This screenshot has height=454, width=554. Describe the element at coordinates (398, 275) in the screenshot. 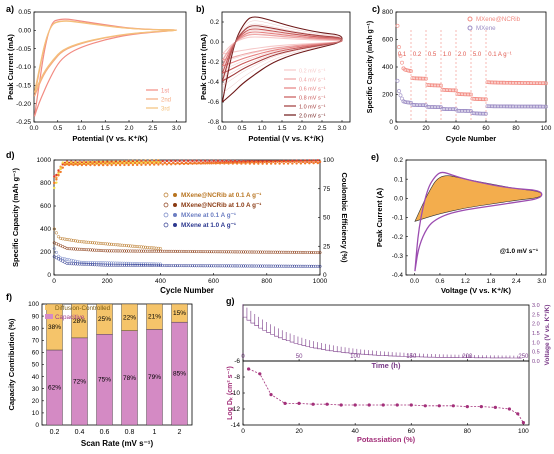

I see `y-tick-label: -0.4` at that location.